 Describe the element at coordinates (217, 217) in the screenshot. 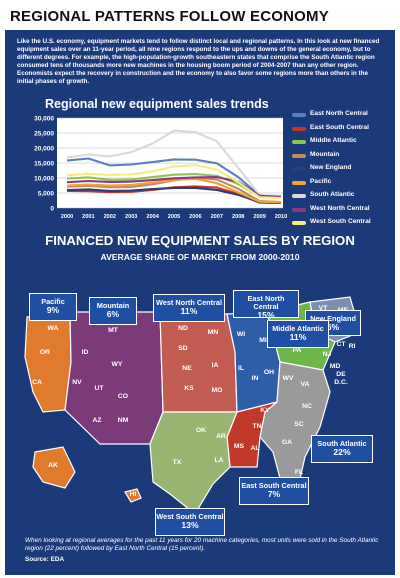

I see `x-tick-label: 2007` at that location.